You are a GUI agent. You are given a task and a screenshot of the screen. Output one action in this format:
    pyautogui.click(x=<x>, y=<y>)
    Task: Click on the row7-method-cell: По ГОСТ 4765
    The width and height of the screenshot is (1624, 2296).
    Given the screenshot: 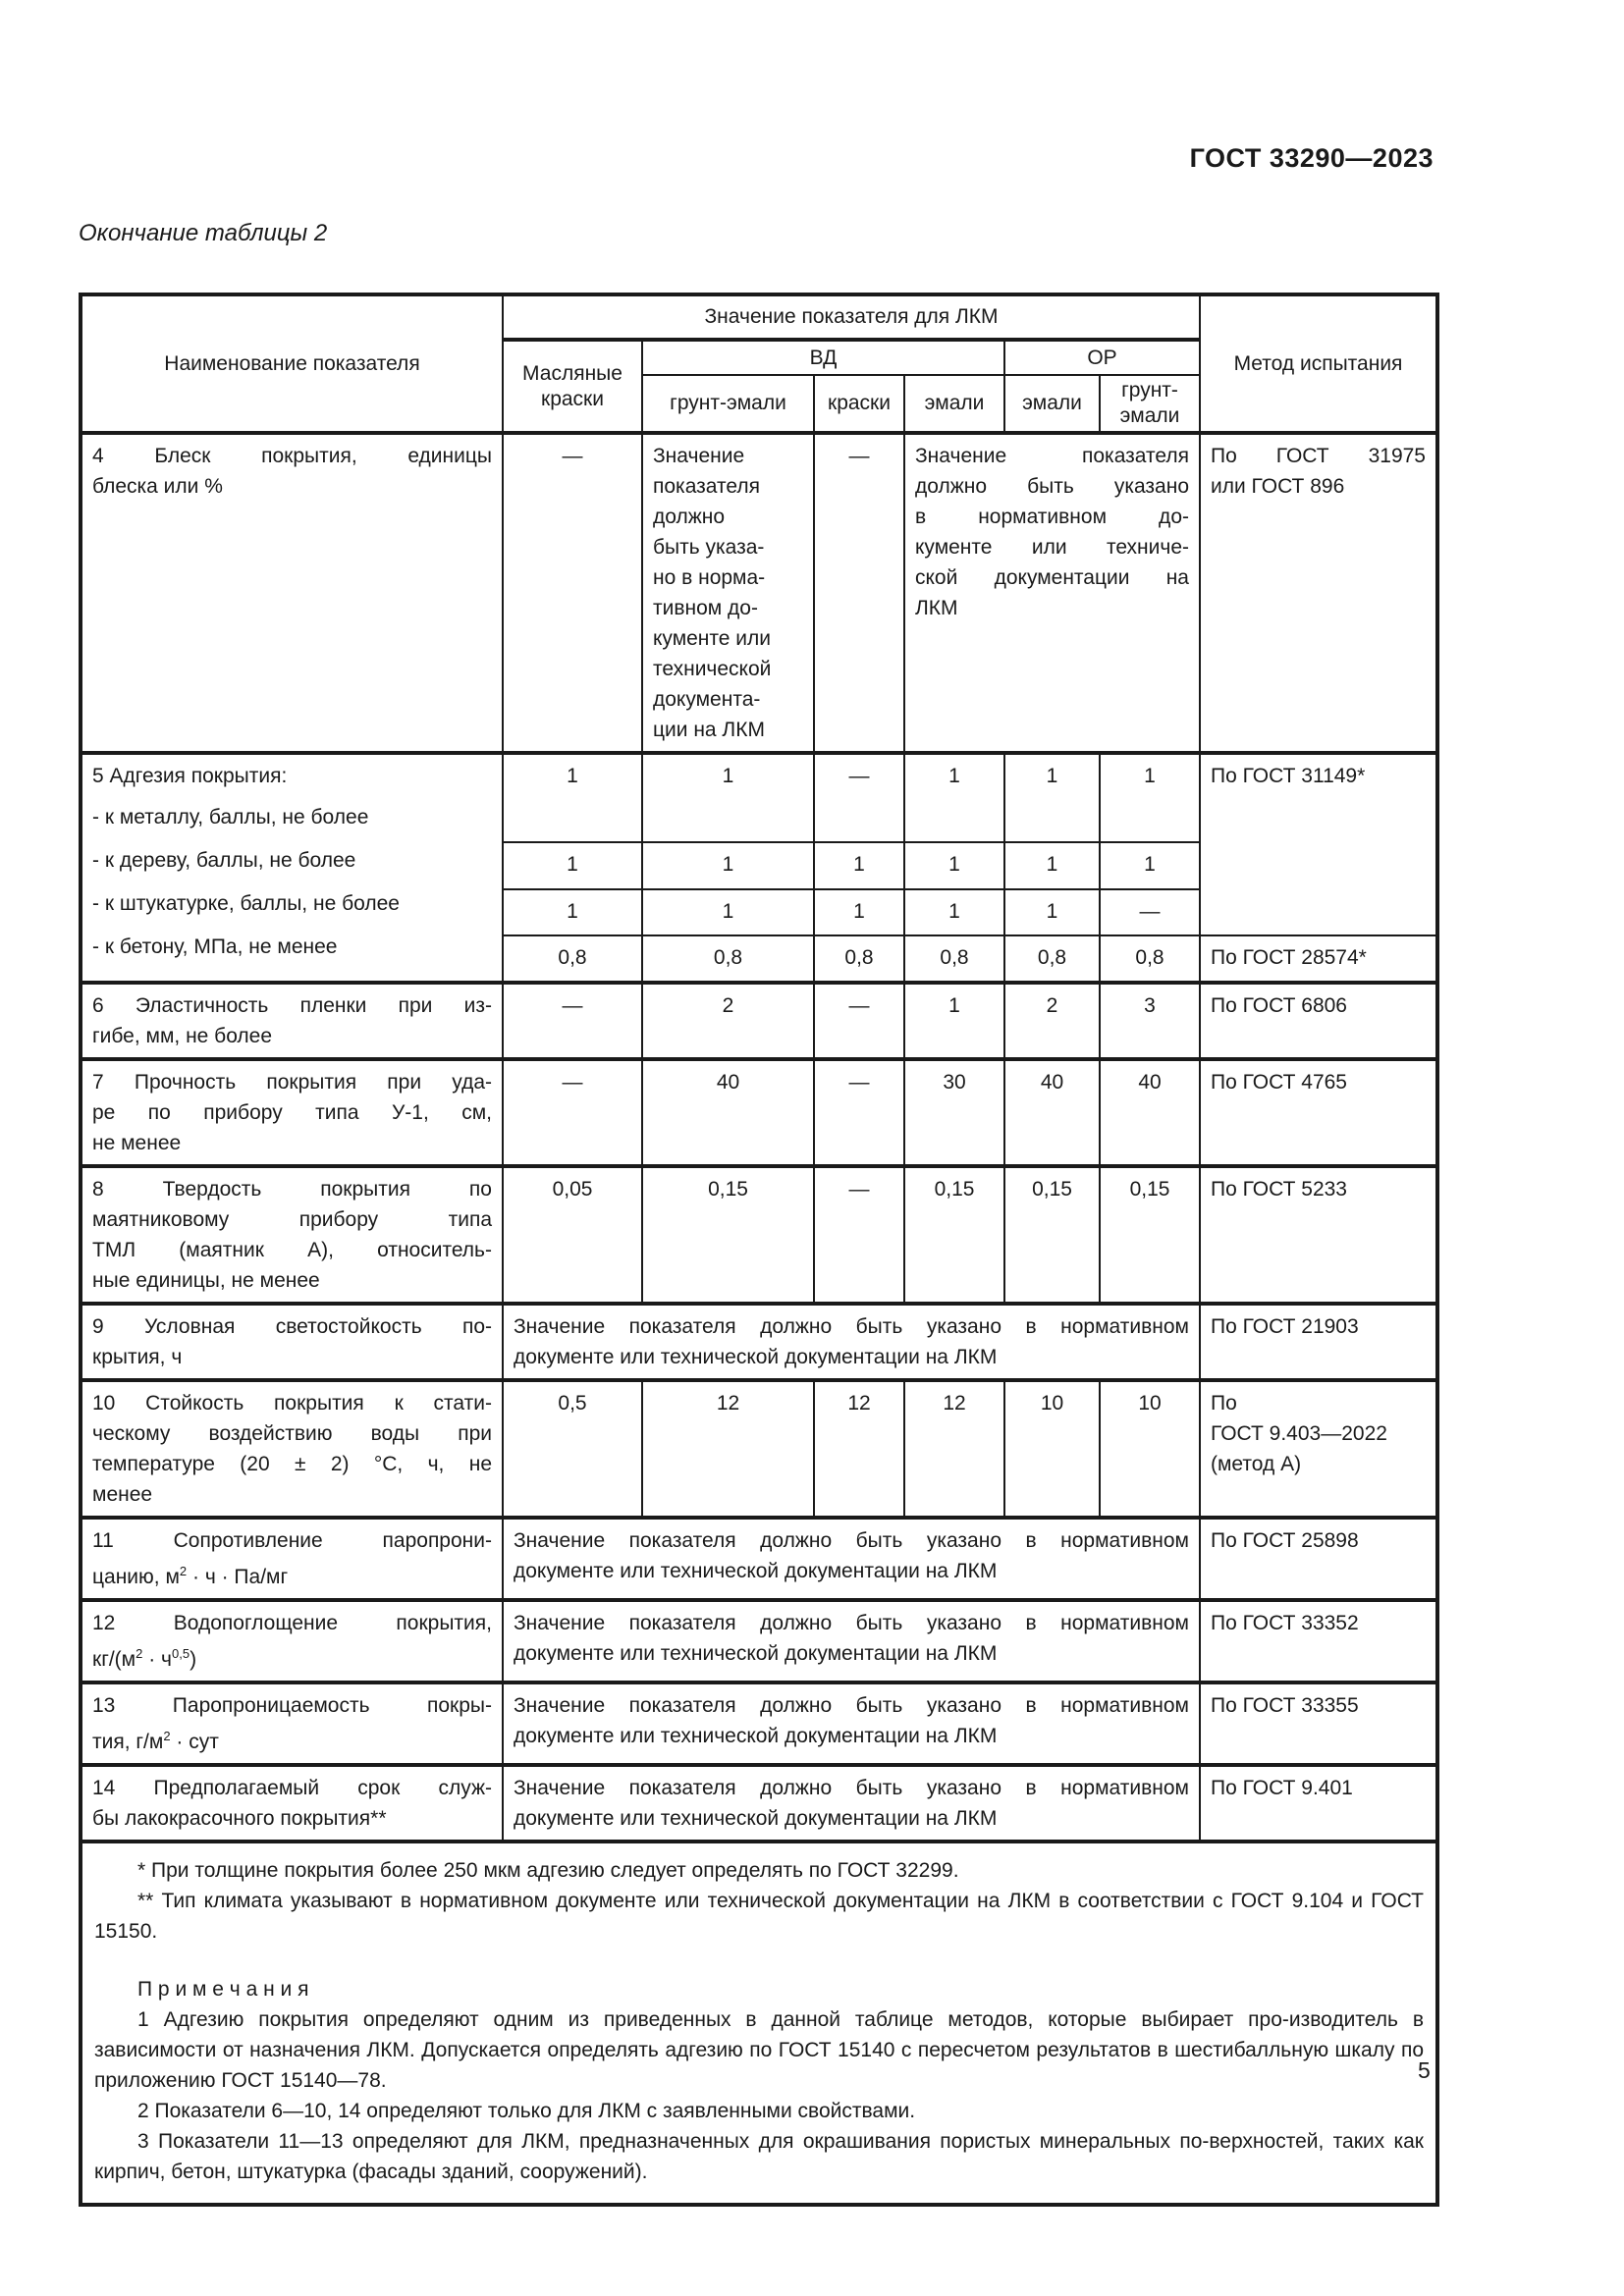 What is the action you would take?
    pyautogui.click(x=1318, y=1112)
    